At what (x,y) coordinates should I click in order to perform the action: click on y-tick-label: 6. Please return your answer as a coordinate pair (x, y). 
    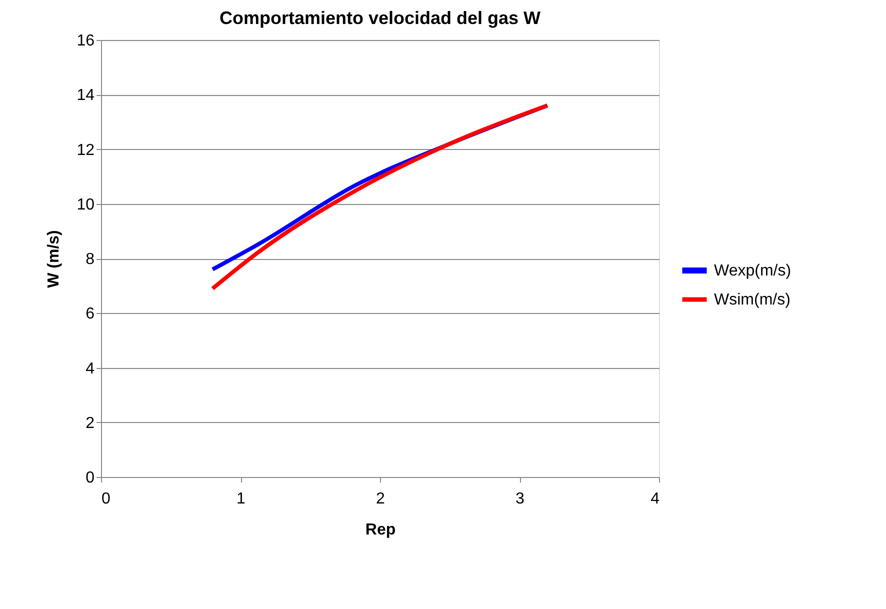
    Looking at the image, I should click on (90, 314).